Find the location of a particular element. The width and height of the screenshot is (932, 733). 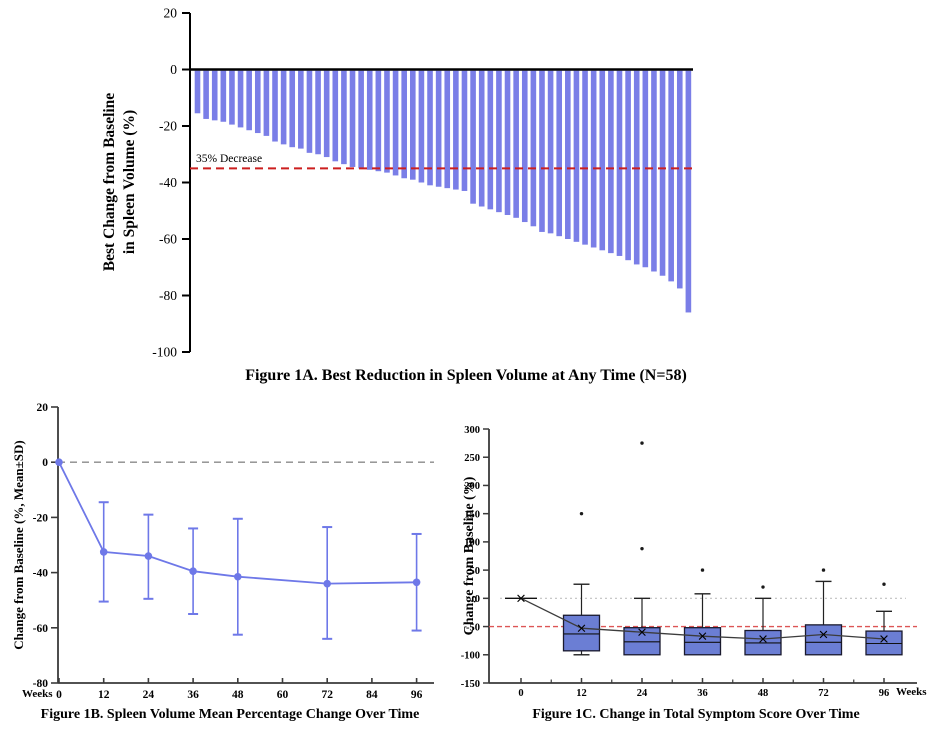

tick-label: 84 is located at coordinates (372, 695).